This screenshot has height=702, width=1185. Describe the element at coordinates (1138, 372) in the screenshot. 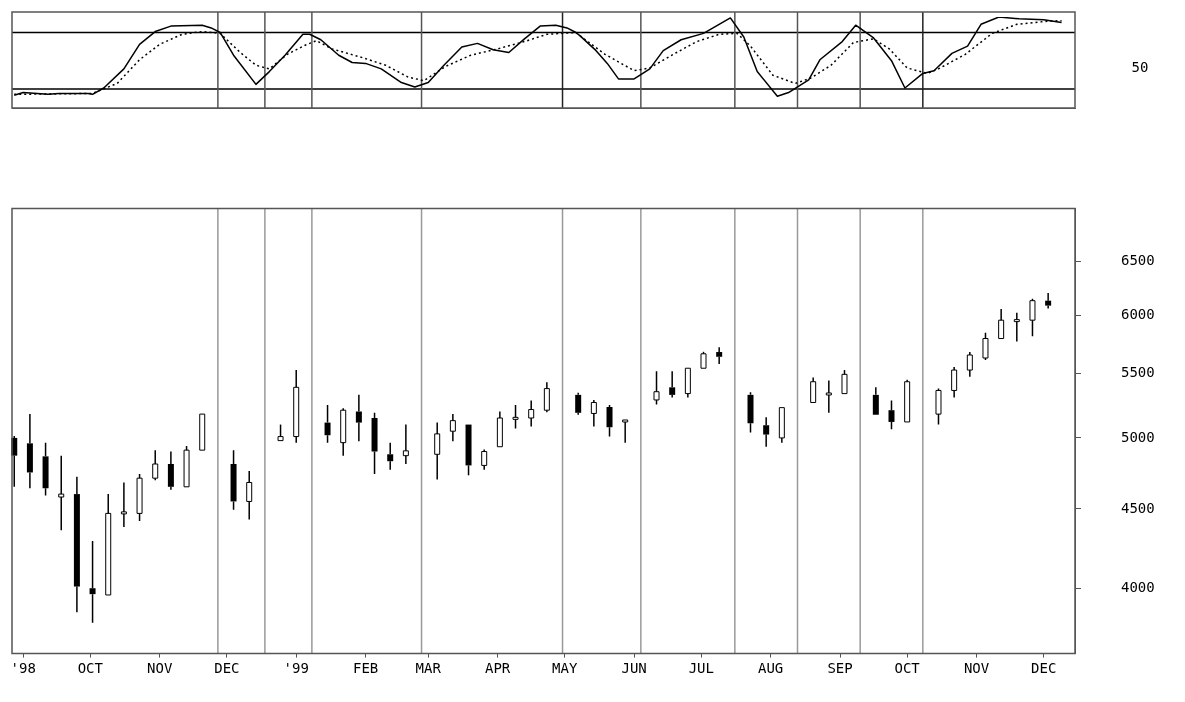

I see `y-tick-label: 5500` at that location.